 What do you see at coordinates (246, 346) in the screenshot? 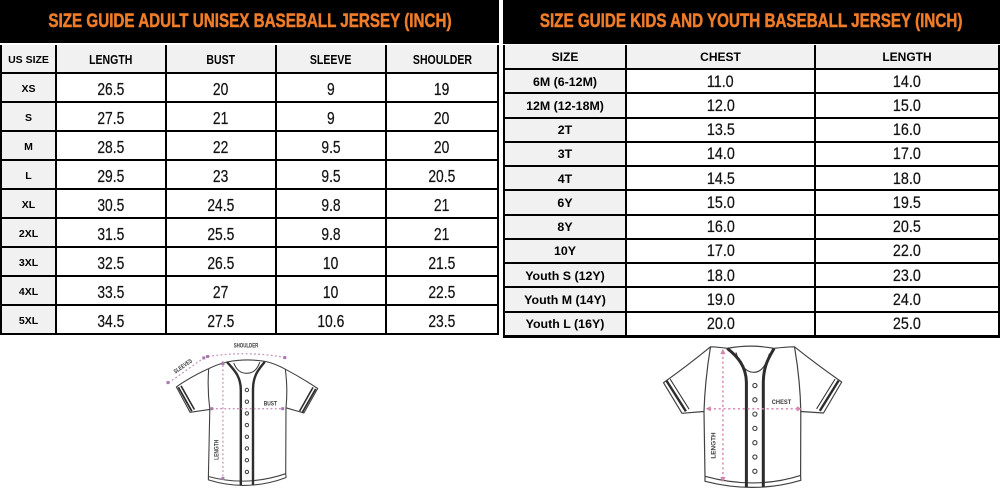
I see `svg-text: SHOULDER` at bounding box center [246, 346].